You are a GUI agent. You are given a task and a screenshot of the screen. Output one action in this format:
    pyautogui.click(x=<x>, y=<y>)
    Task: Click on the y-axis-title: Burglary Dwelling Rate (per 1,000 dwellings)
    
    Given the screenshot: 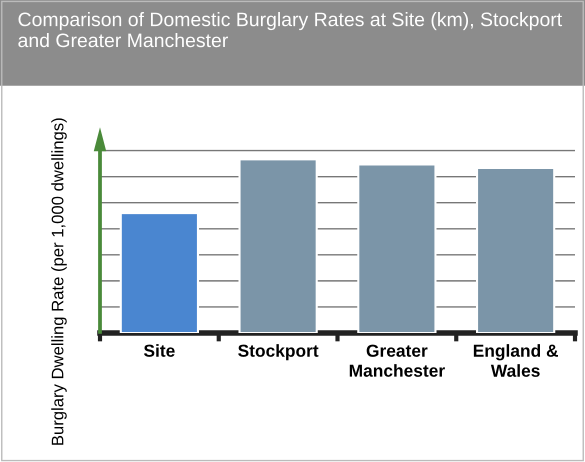 What is the action you would take?
    pyautogui.click(x=59, y=281)
    